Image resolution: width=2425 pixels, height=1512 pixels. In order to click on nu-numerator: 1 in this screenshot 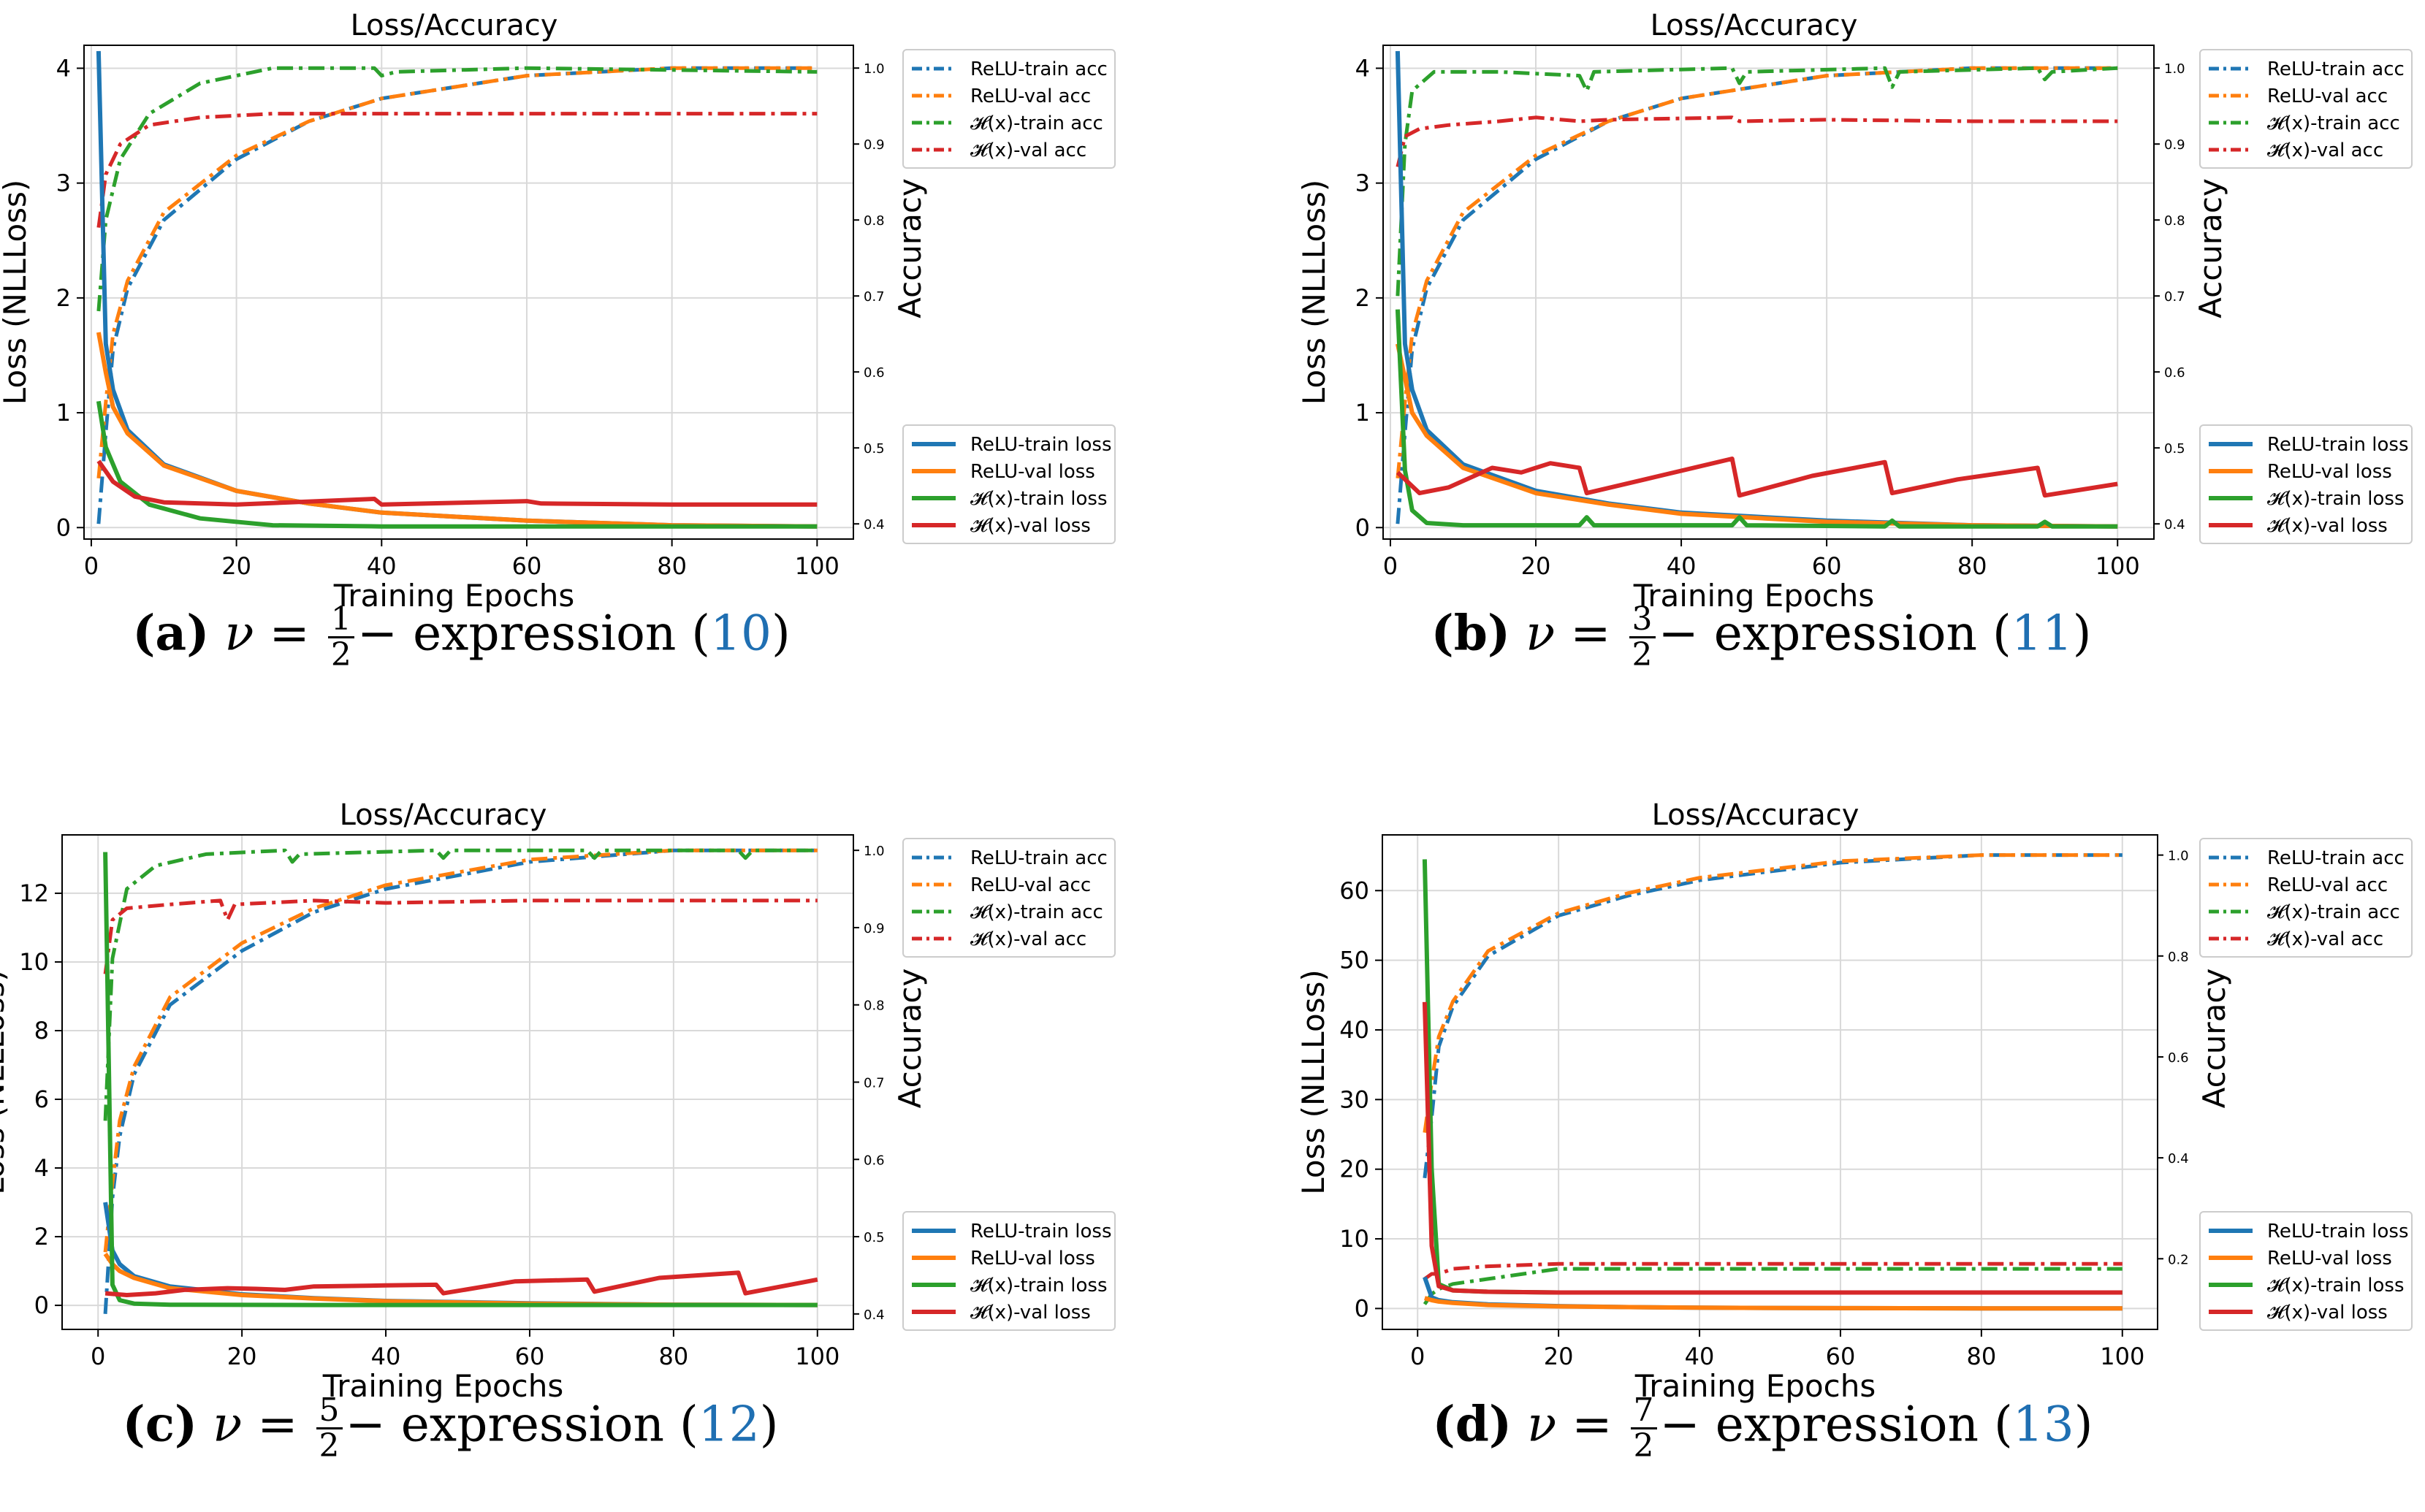, I will do `click(340, 620)`.